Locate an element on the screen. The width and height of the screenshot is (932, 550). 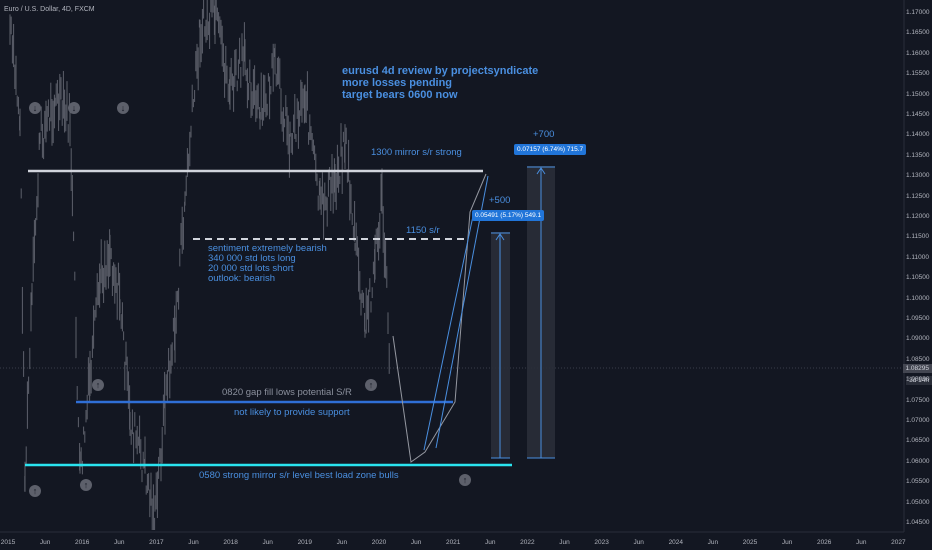
mirror-1300-label: 1300 mirror s/r strong is located at coordinates (416, 152).